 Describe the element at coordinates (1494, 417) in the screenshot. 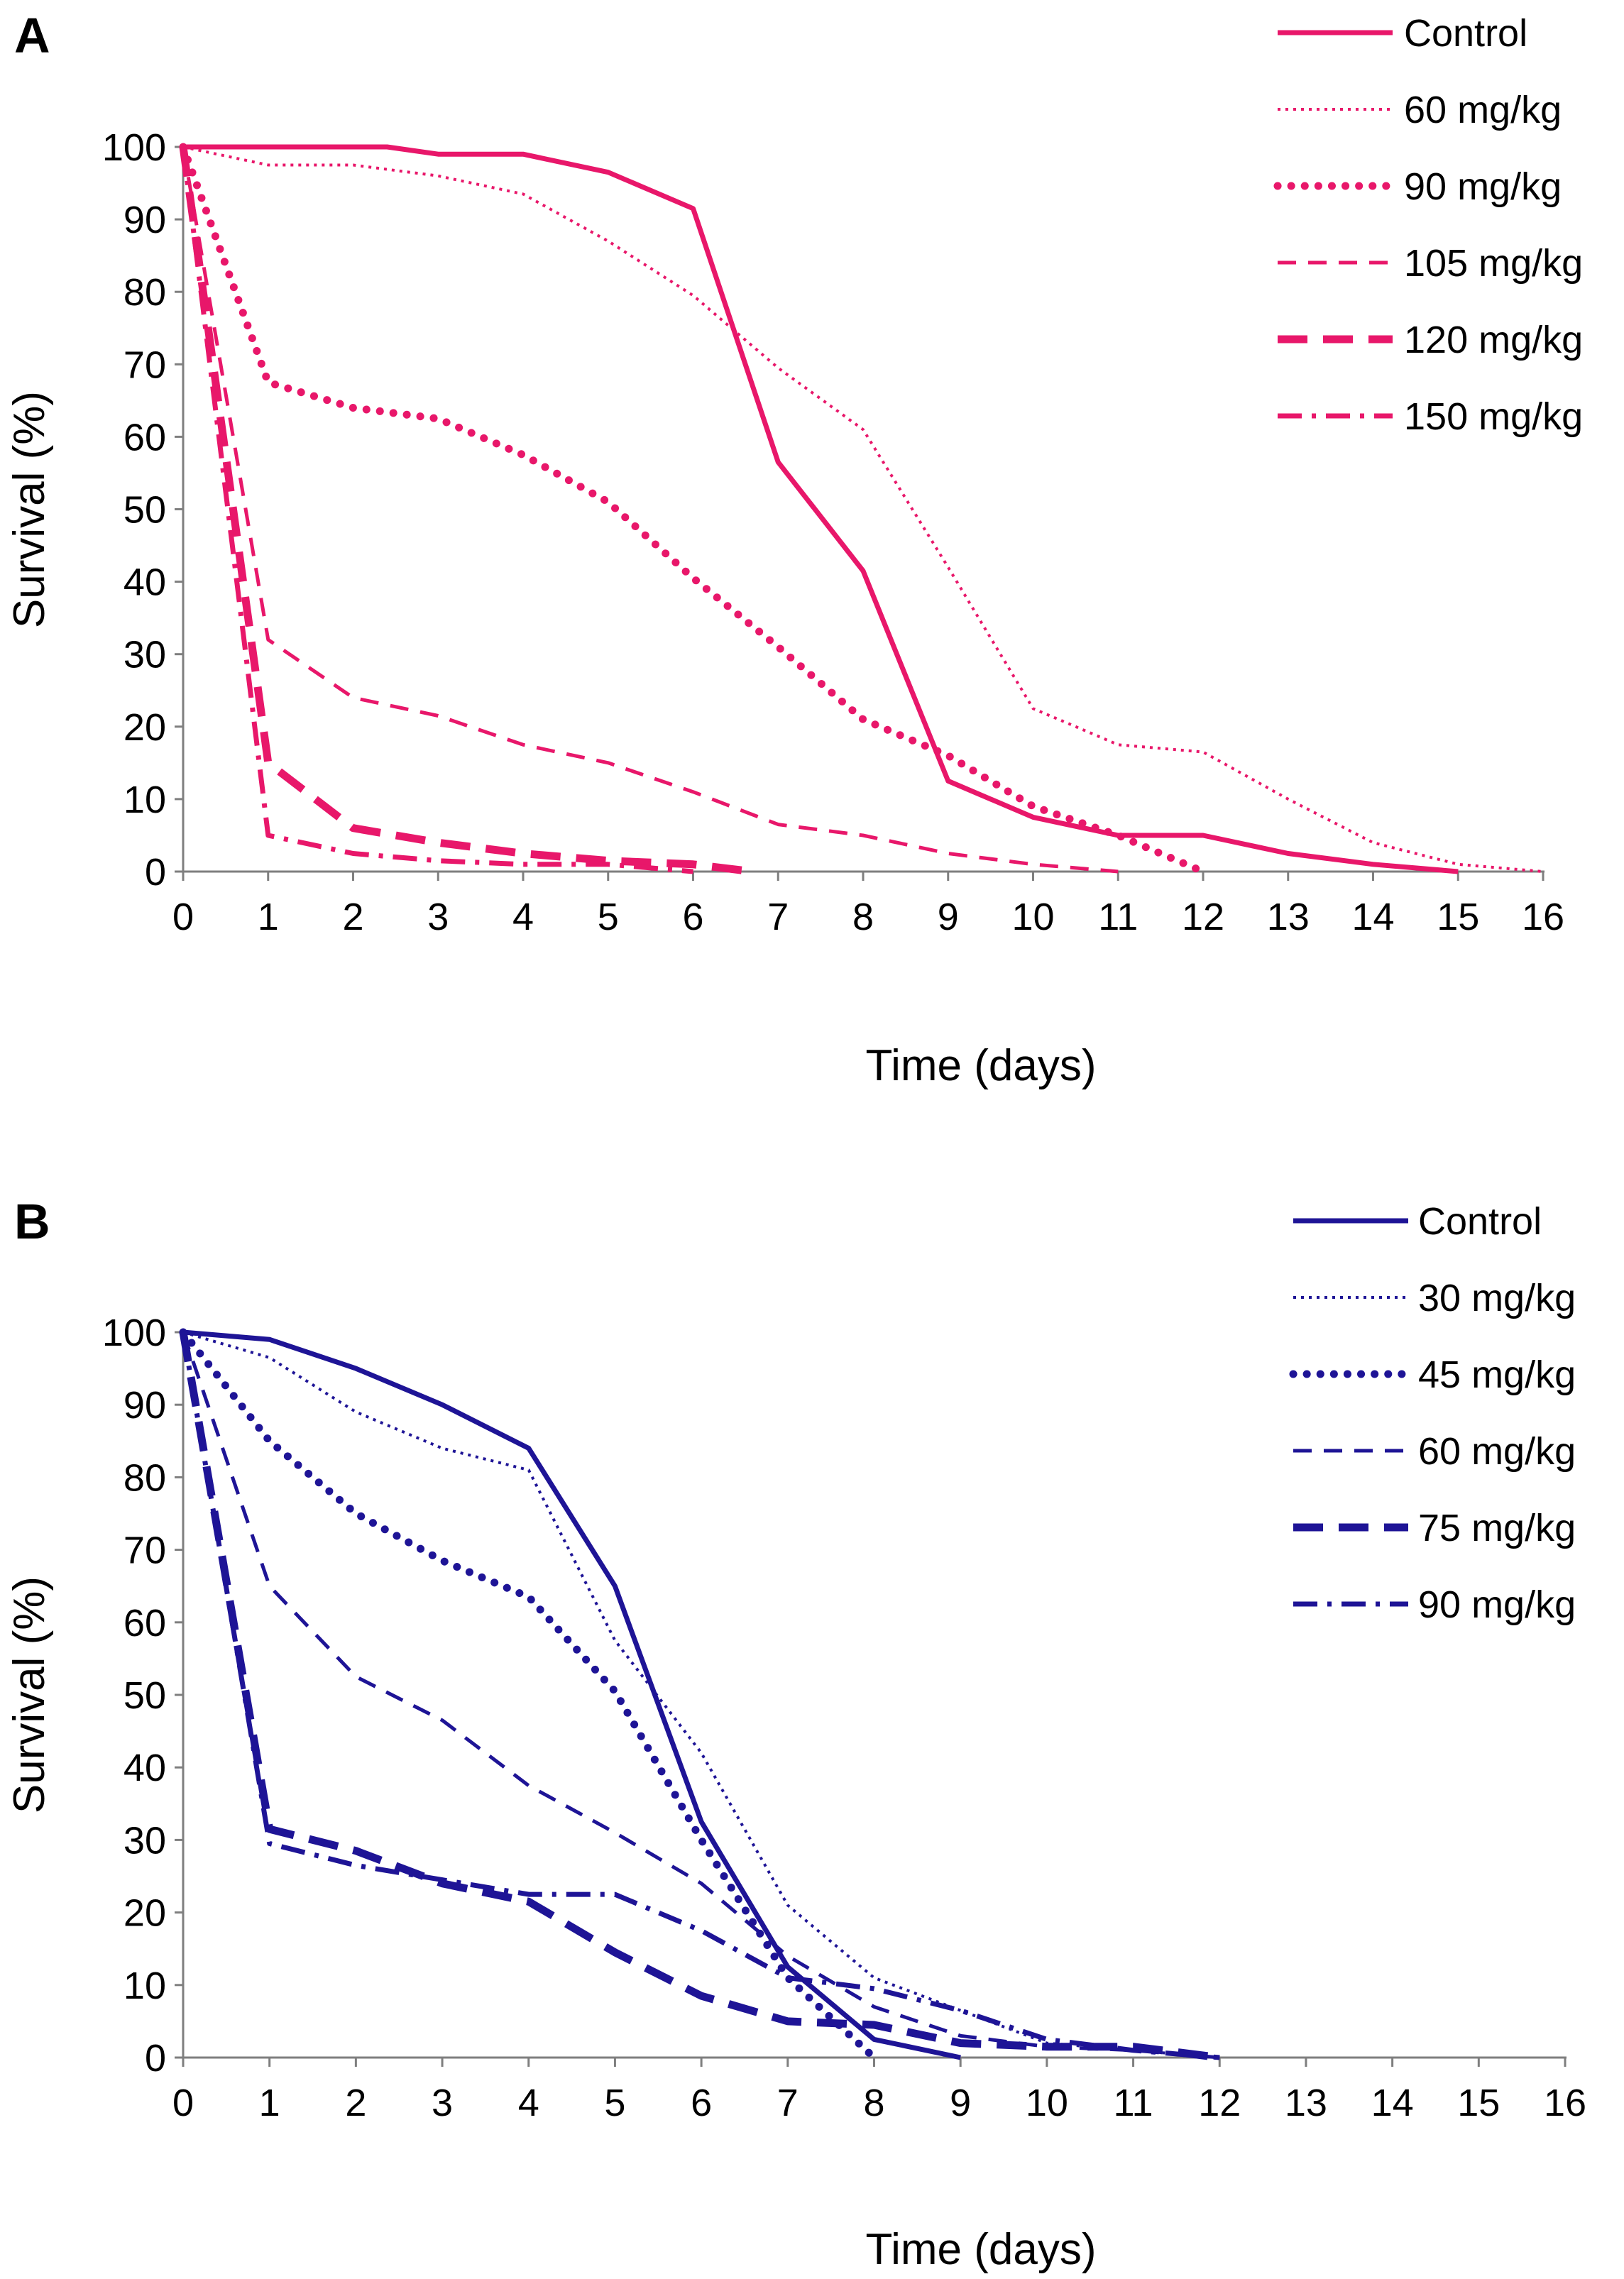

I see `legend-label: 150 mg/kg` at that location.